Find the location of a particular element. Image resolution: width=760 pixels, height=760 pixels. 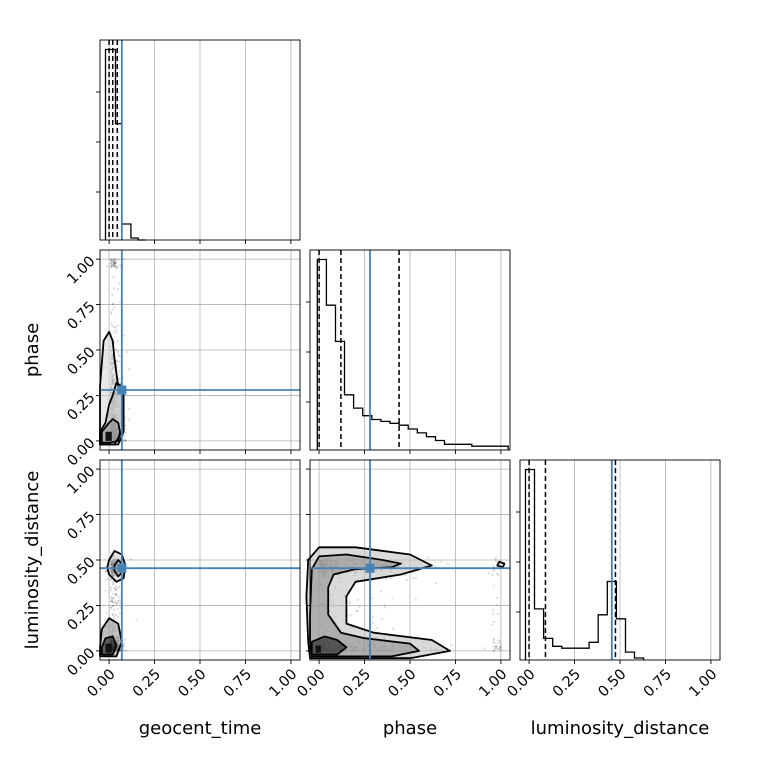

tick-label-y: 0.50 is located at coordinates (82, 571).